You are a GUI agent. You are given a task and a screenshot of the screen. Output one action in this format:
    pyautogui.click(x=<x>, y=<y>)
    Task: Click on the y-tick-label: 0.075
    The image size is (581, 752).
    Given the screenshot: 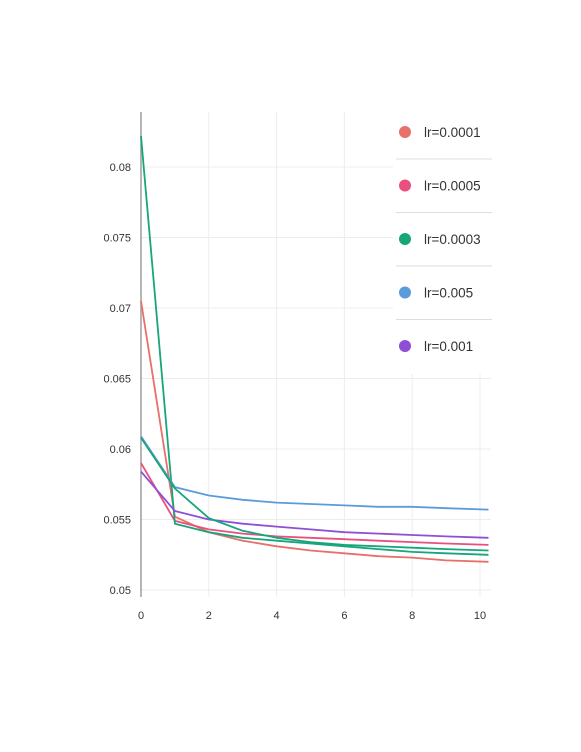 What is the action you would take?
    pyautogui.click(x=117, y=239)
    